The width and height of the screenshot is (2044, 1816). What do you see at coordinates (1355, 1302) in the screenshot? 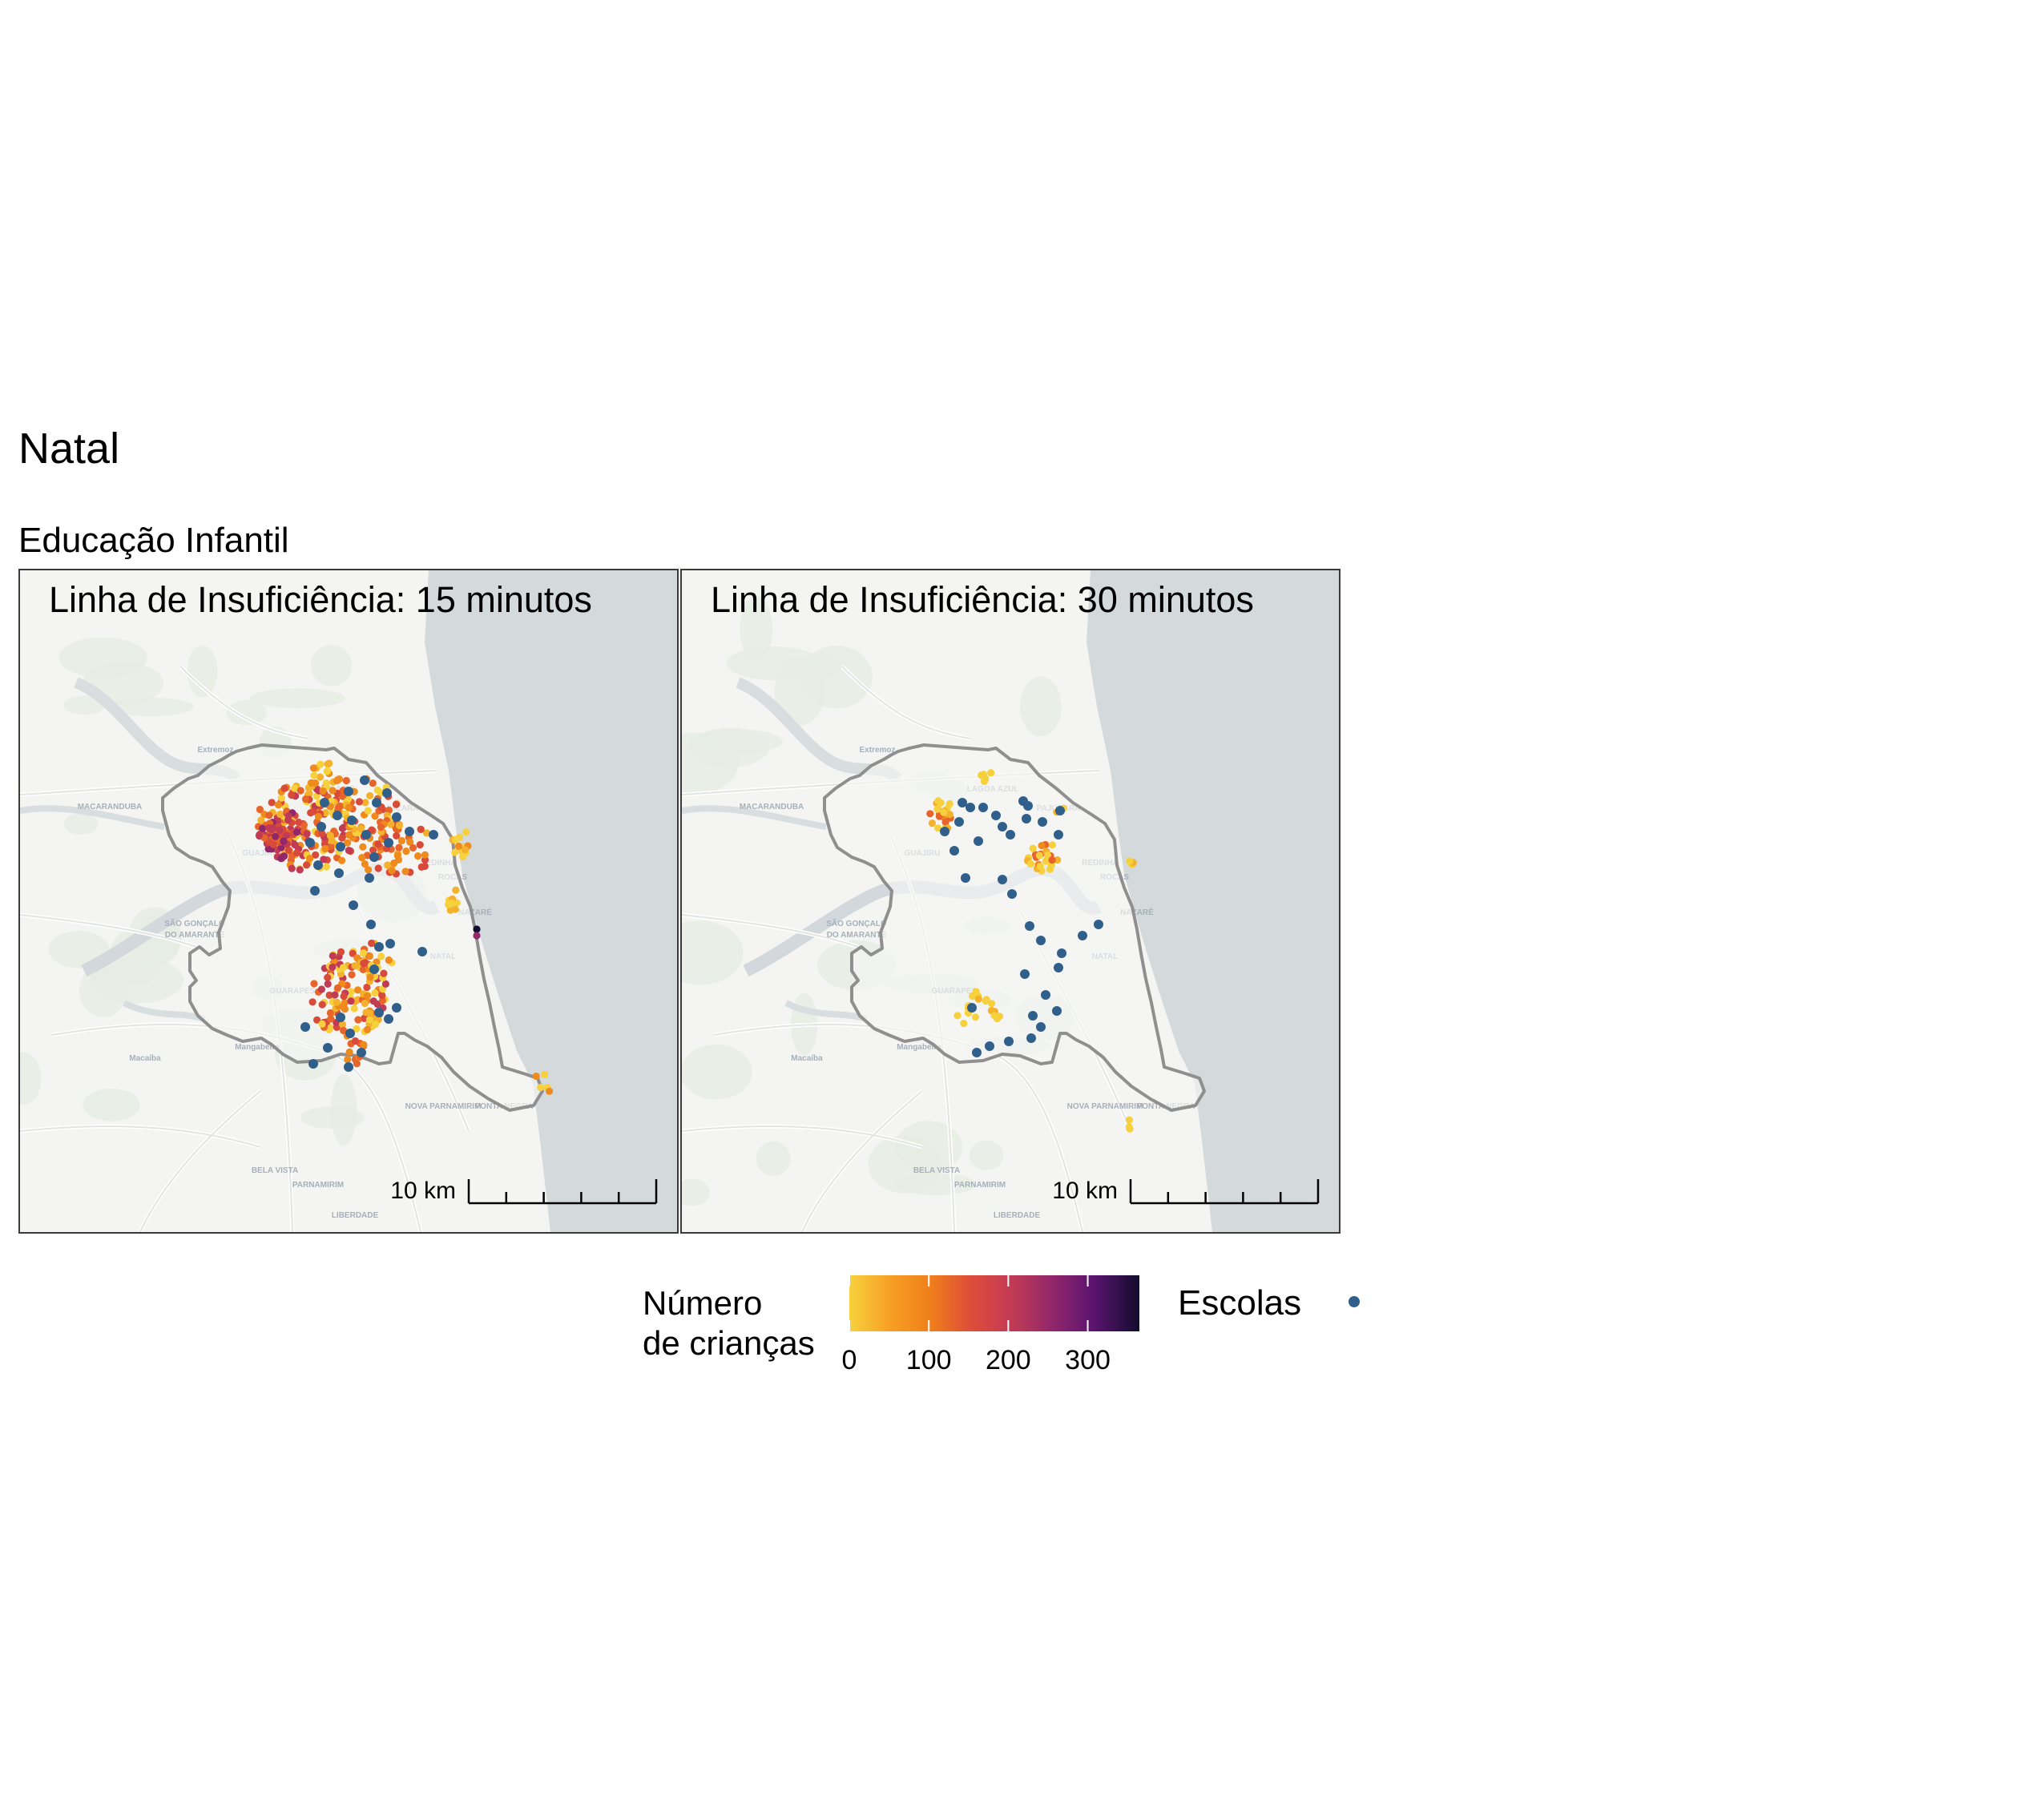
I see `school-legend-key` at bounding box center [1355, 1302].